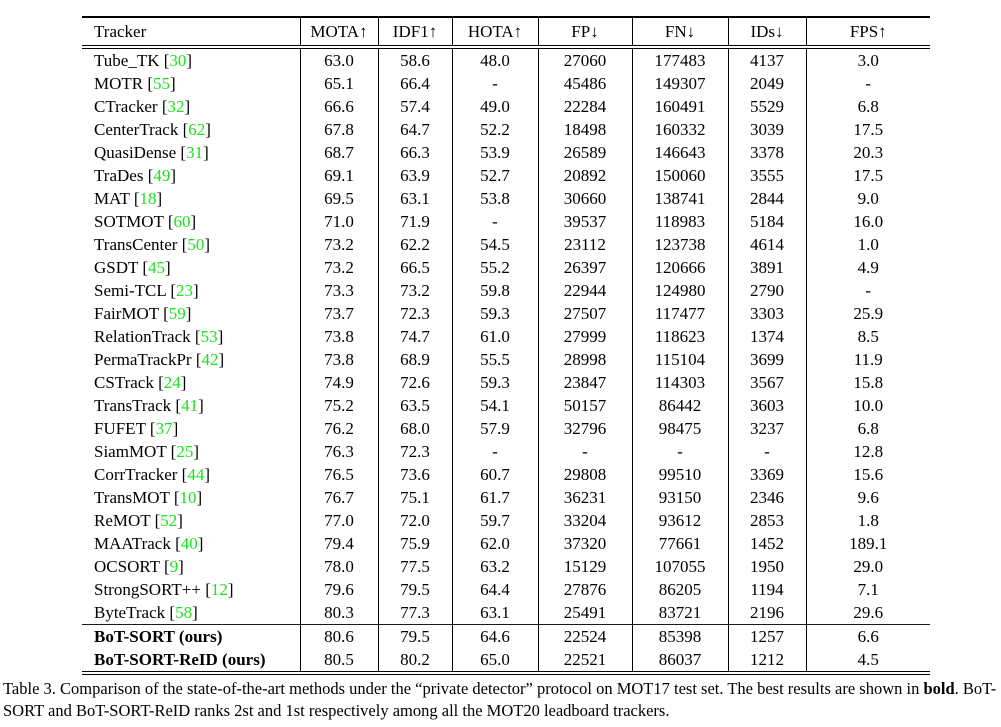  What do you see at coordinates (767, 290) in the screenshot?
I see `metric-value: 2790` at bounding box center [767, 290].